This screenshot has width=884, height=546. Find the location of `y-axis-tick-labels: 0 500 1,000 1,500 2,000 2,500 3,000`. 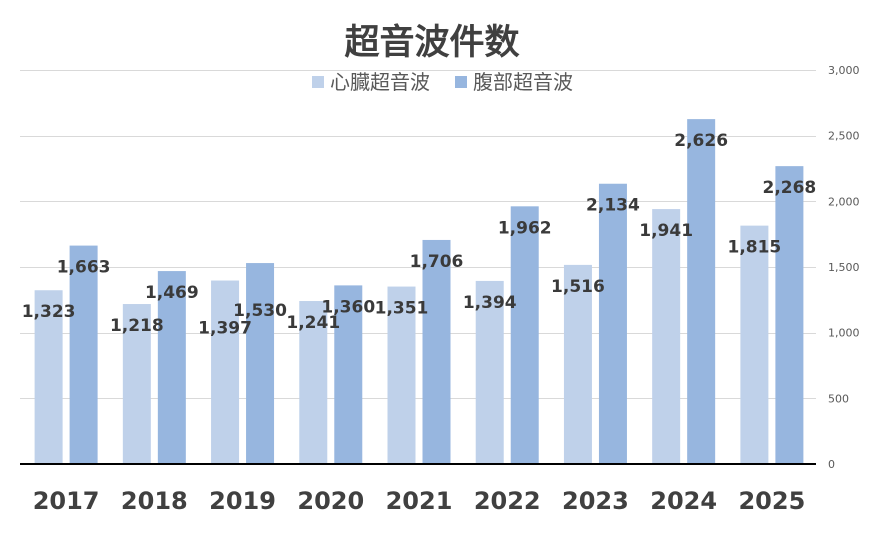

y-axis-tick-labels: 0 500 1,000 1,500 2,000 2,500 3,000 is located at coordinates (844, 267).